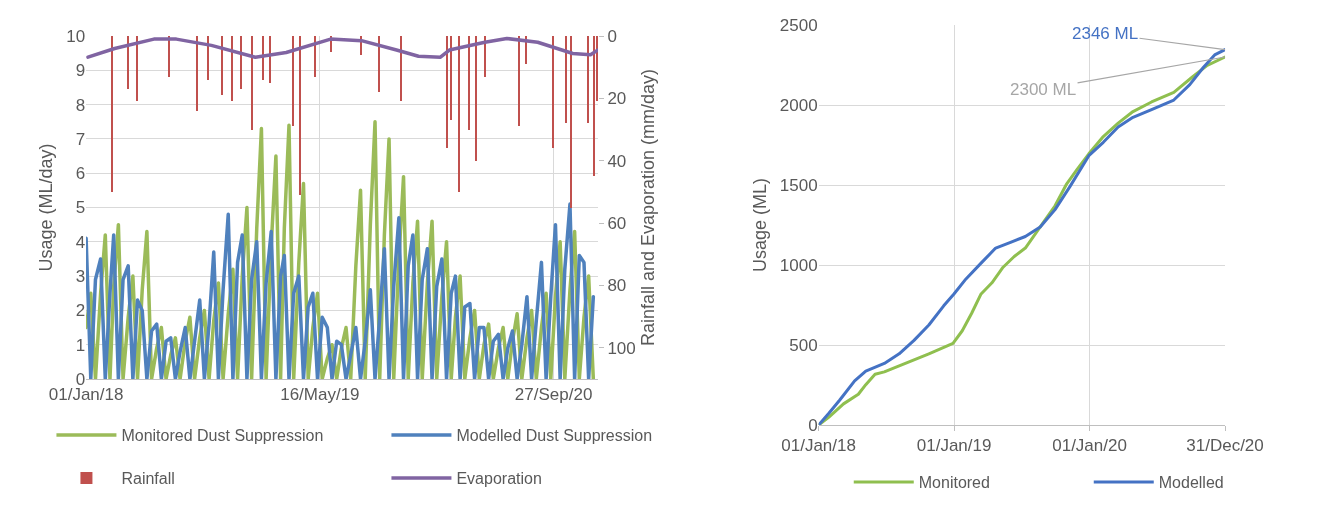  What do you see at coordinates (813, 425) in the screenshot?
I see `y-tick-label: 0` at bounding box center [813, 425].